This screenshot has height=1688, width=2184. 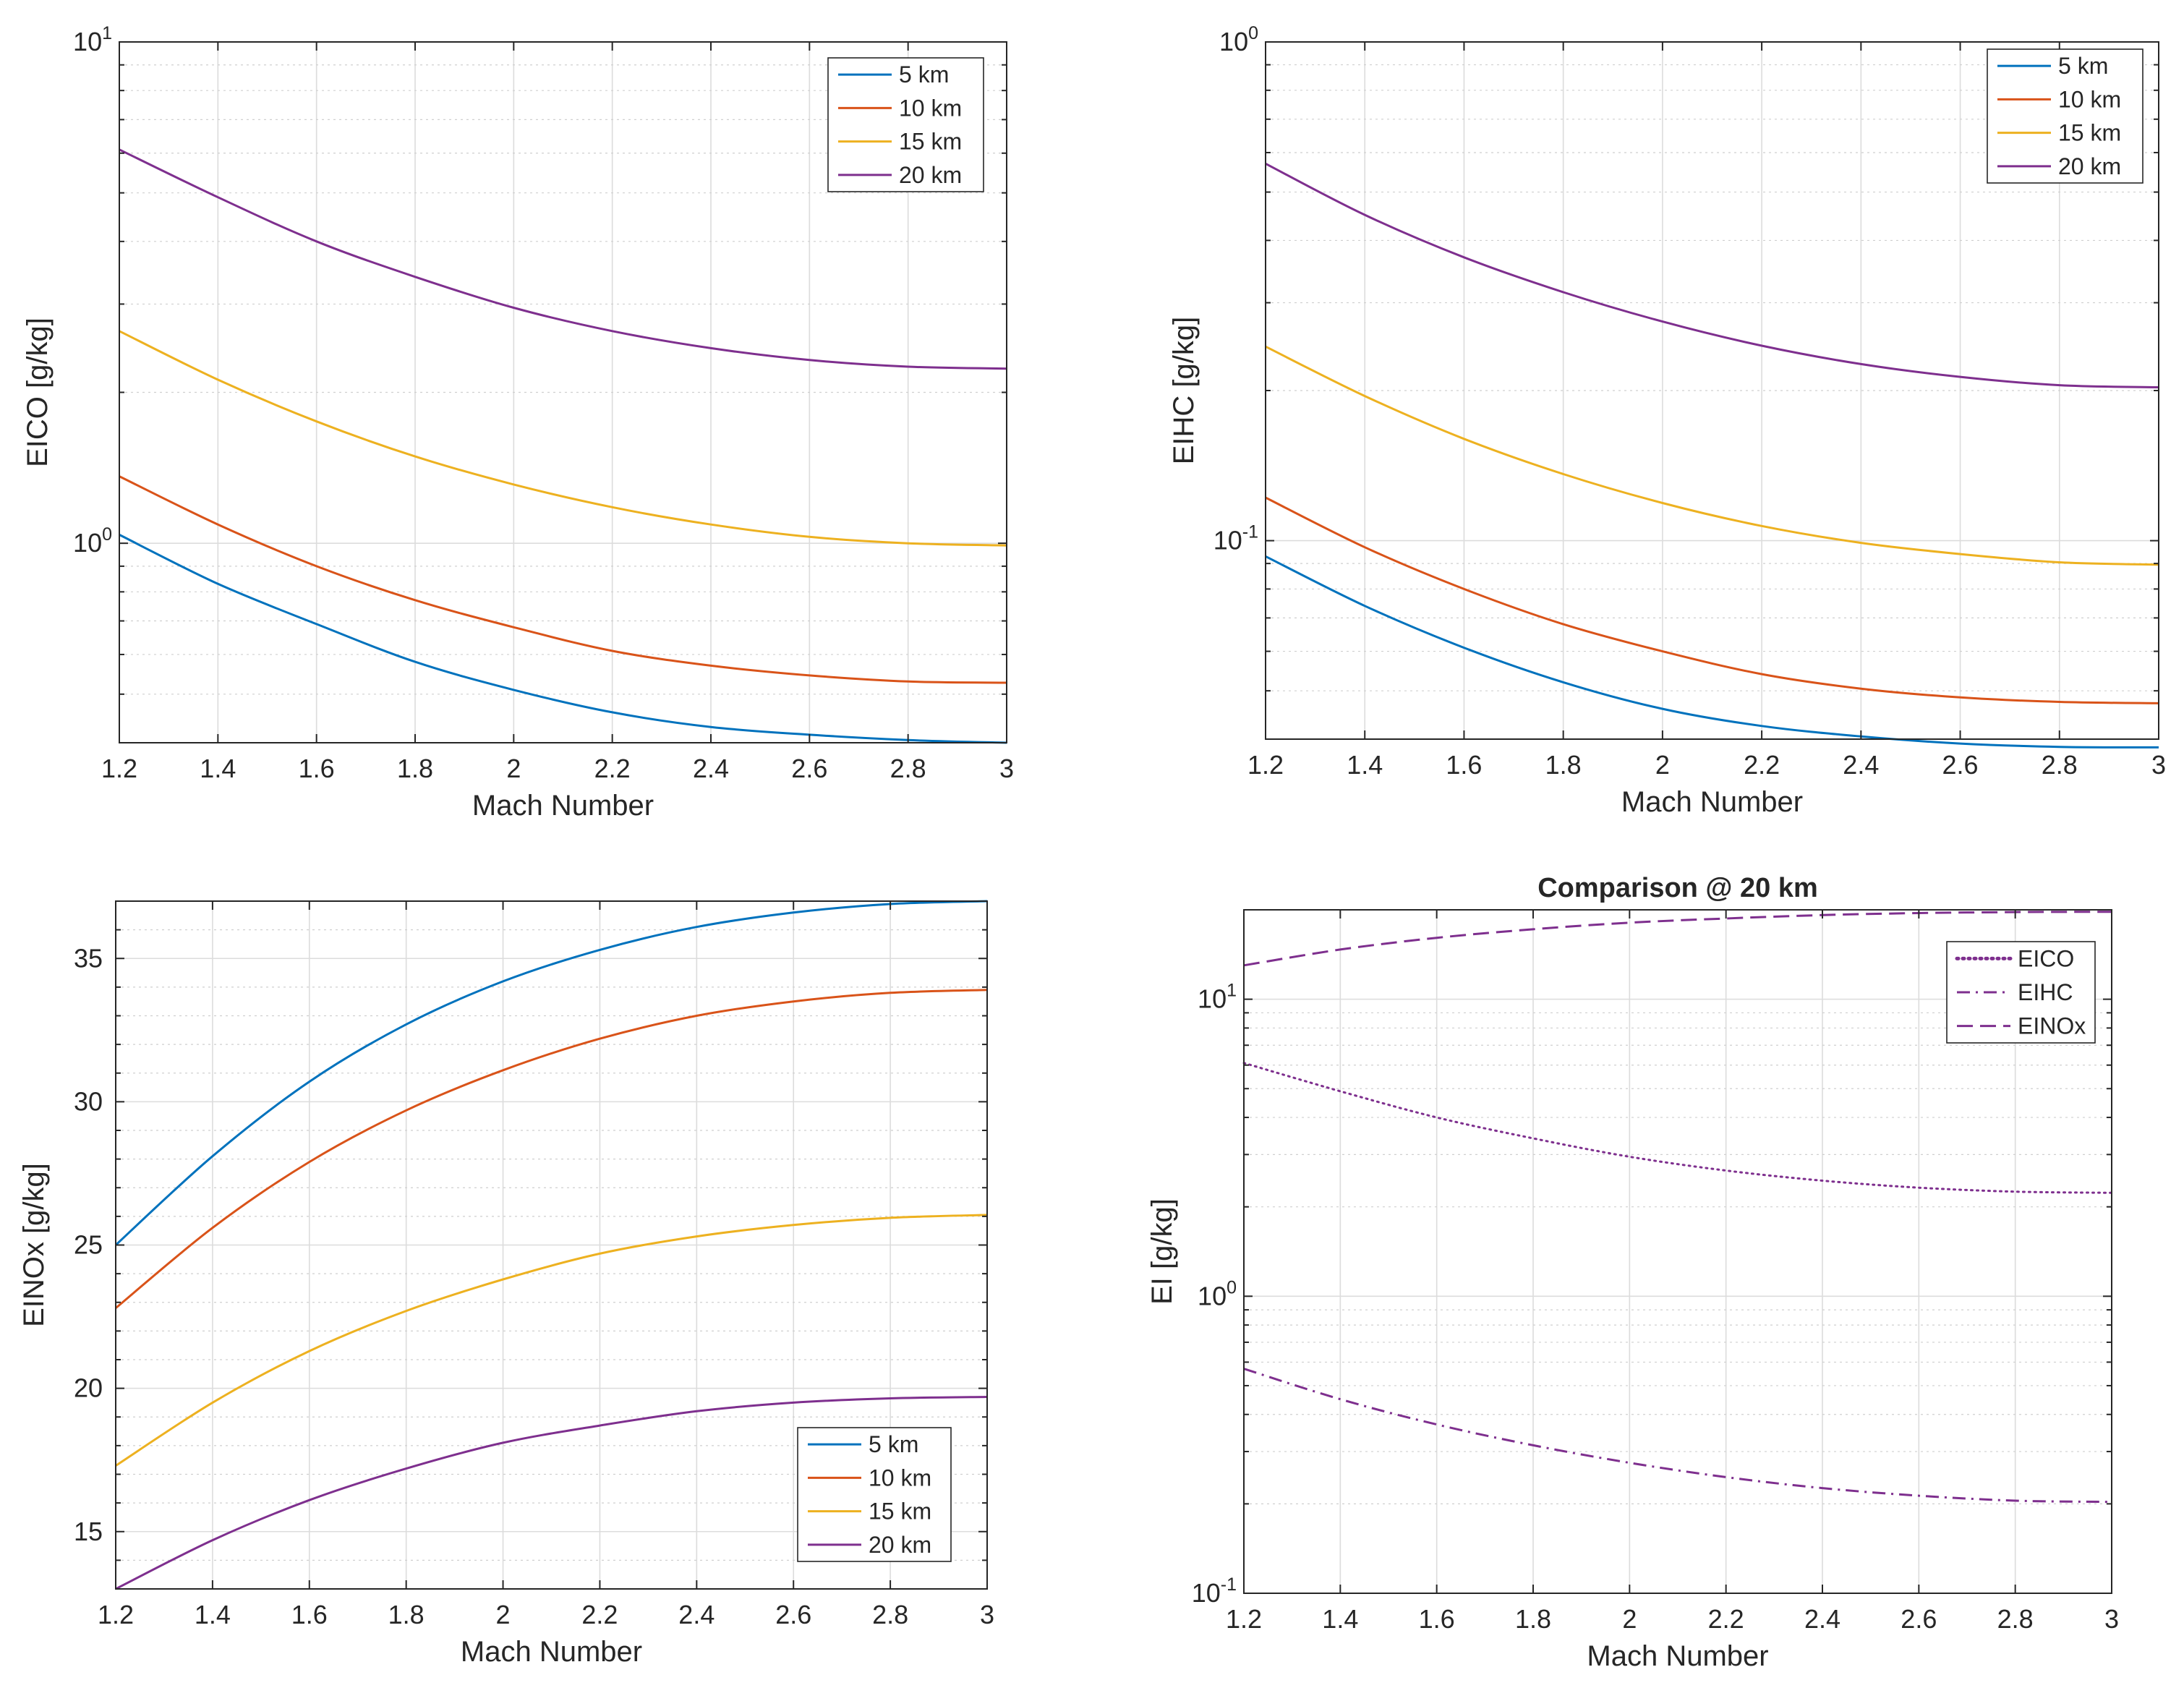 I want to click on eico-line-15km, so click(x=563, y=438).